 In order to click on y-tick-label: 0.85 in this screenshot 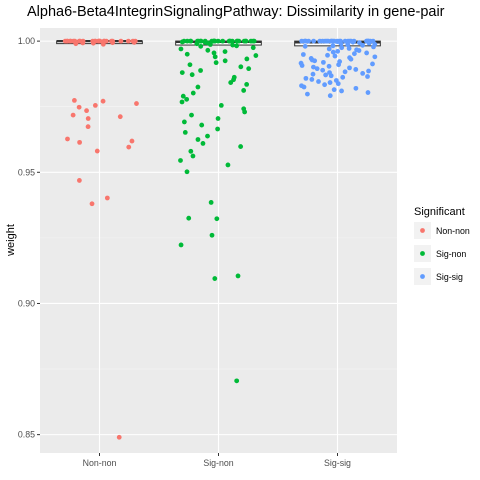, I will do `click(26, 435)`.